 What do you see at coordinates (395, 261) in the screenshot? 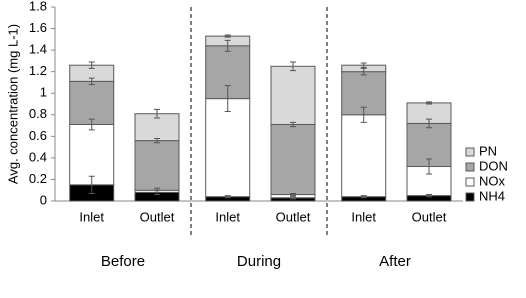
I see `group-label: After` at bounding box center [395, 261].